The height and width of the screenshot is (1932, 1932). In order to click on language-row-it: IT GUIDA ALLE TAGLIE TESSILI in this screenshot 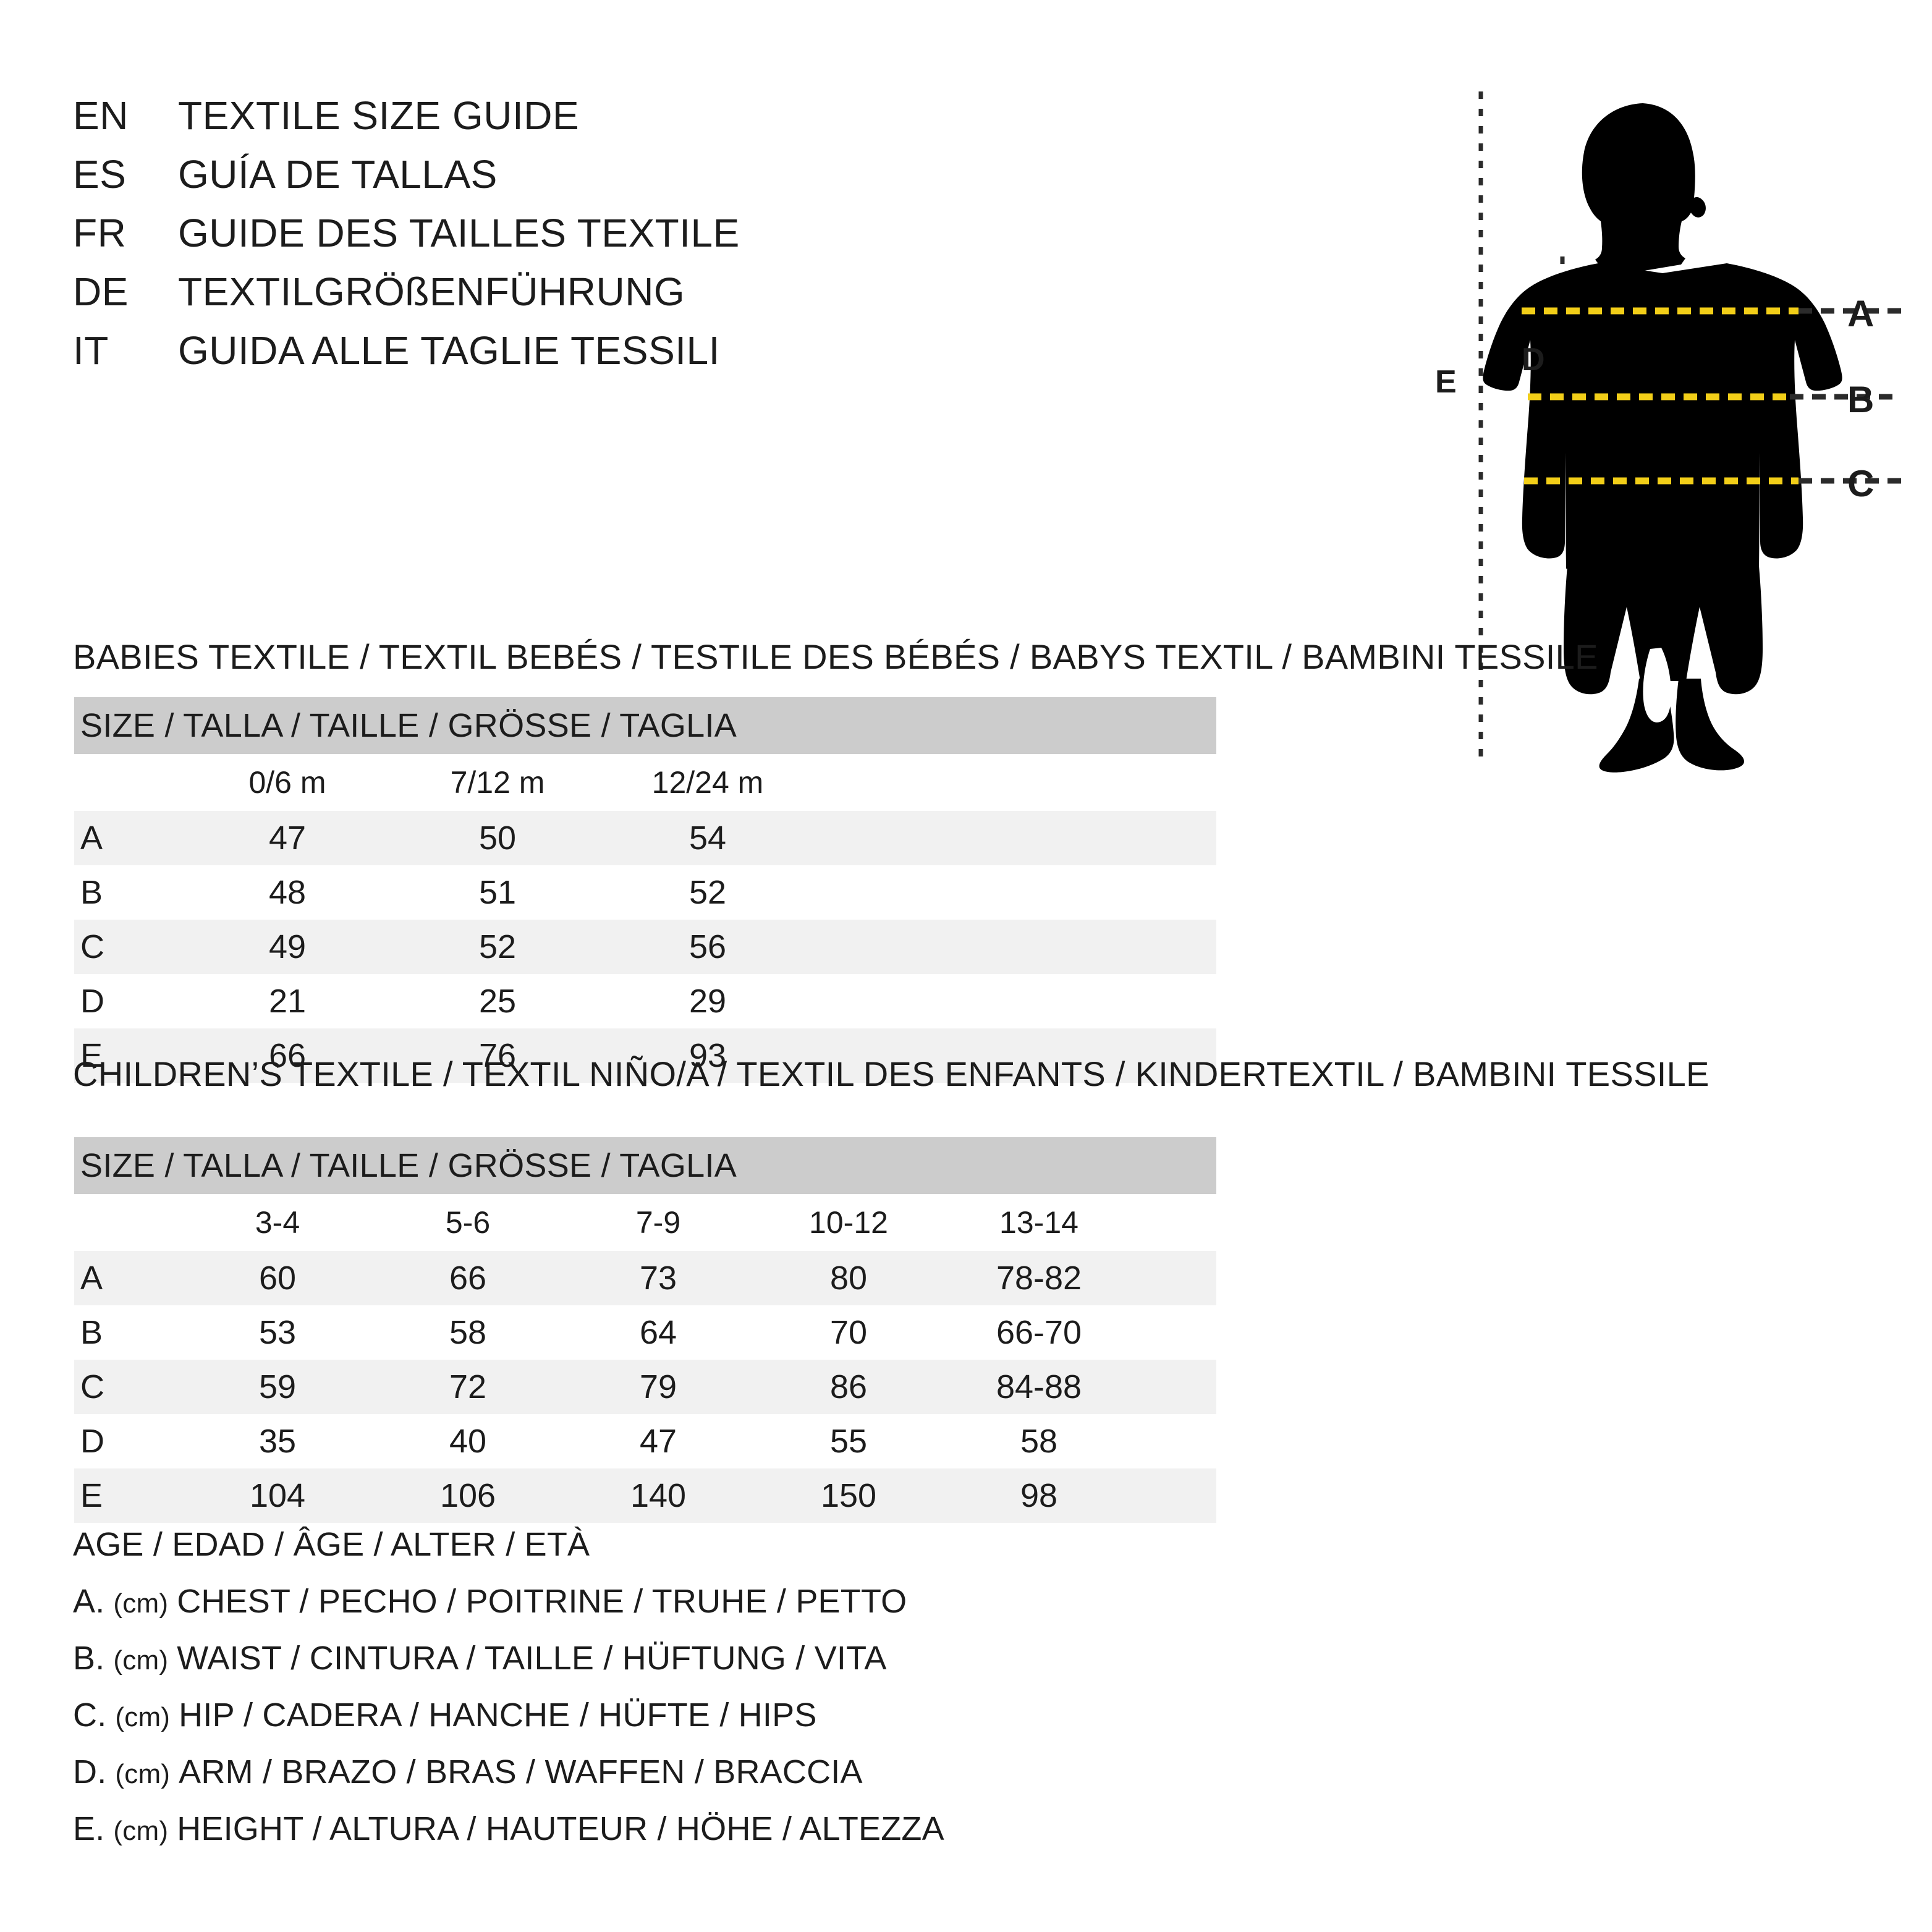, I will do `click(691, 357)`.